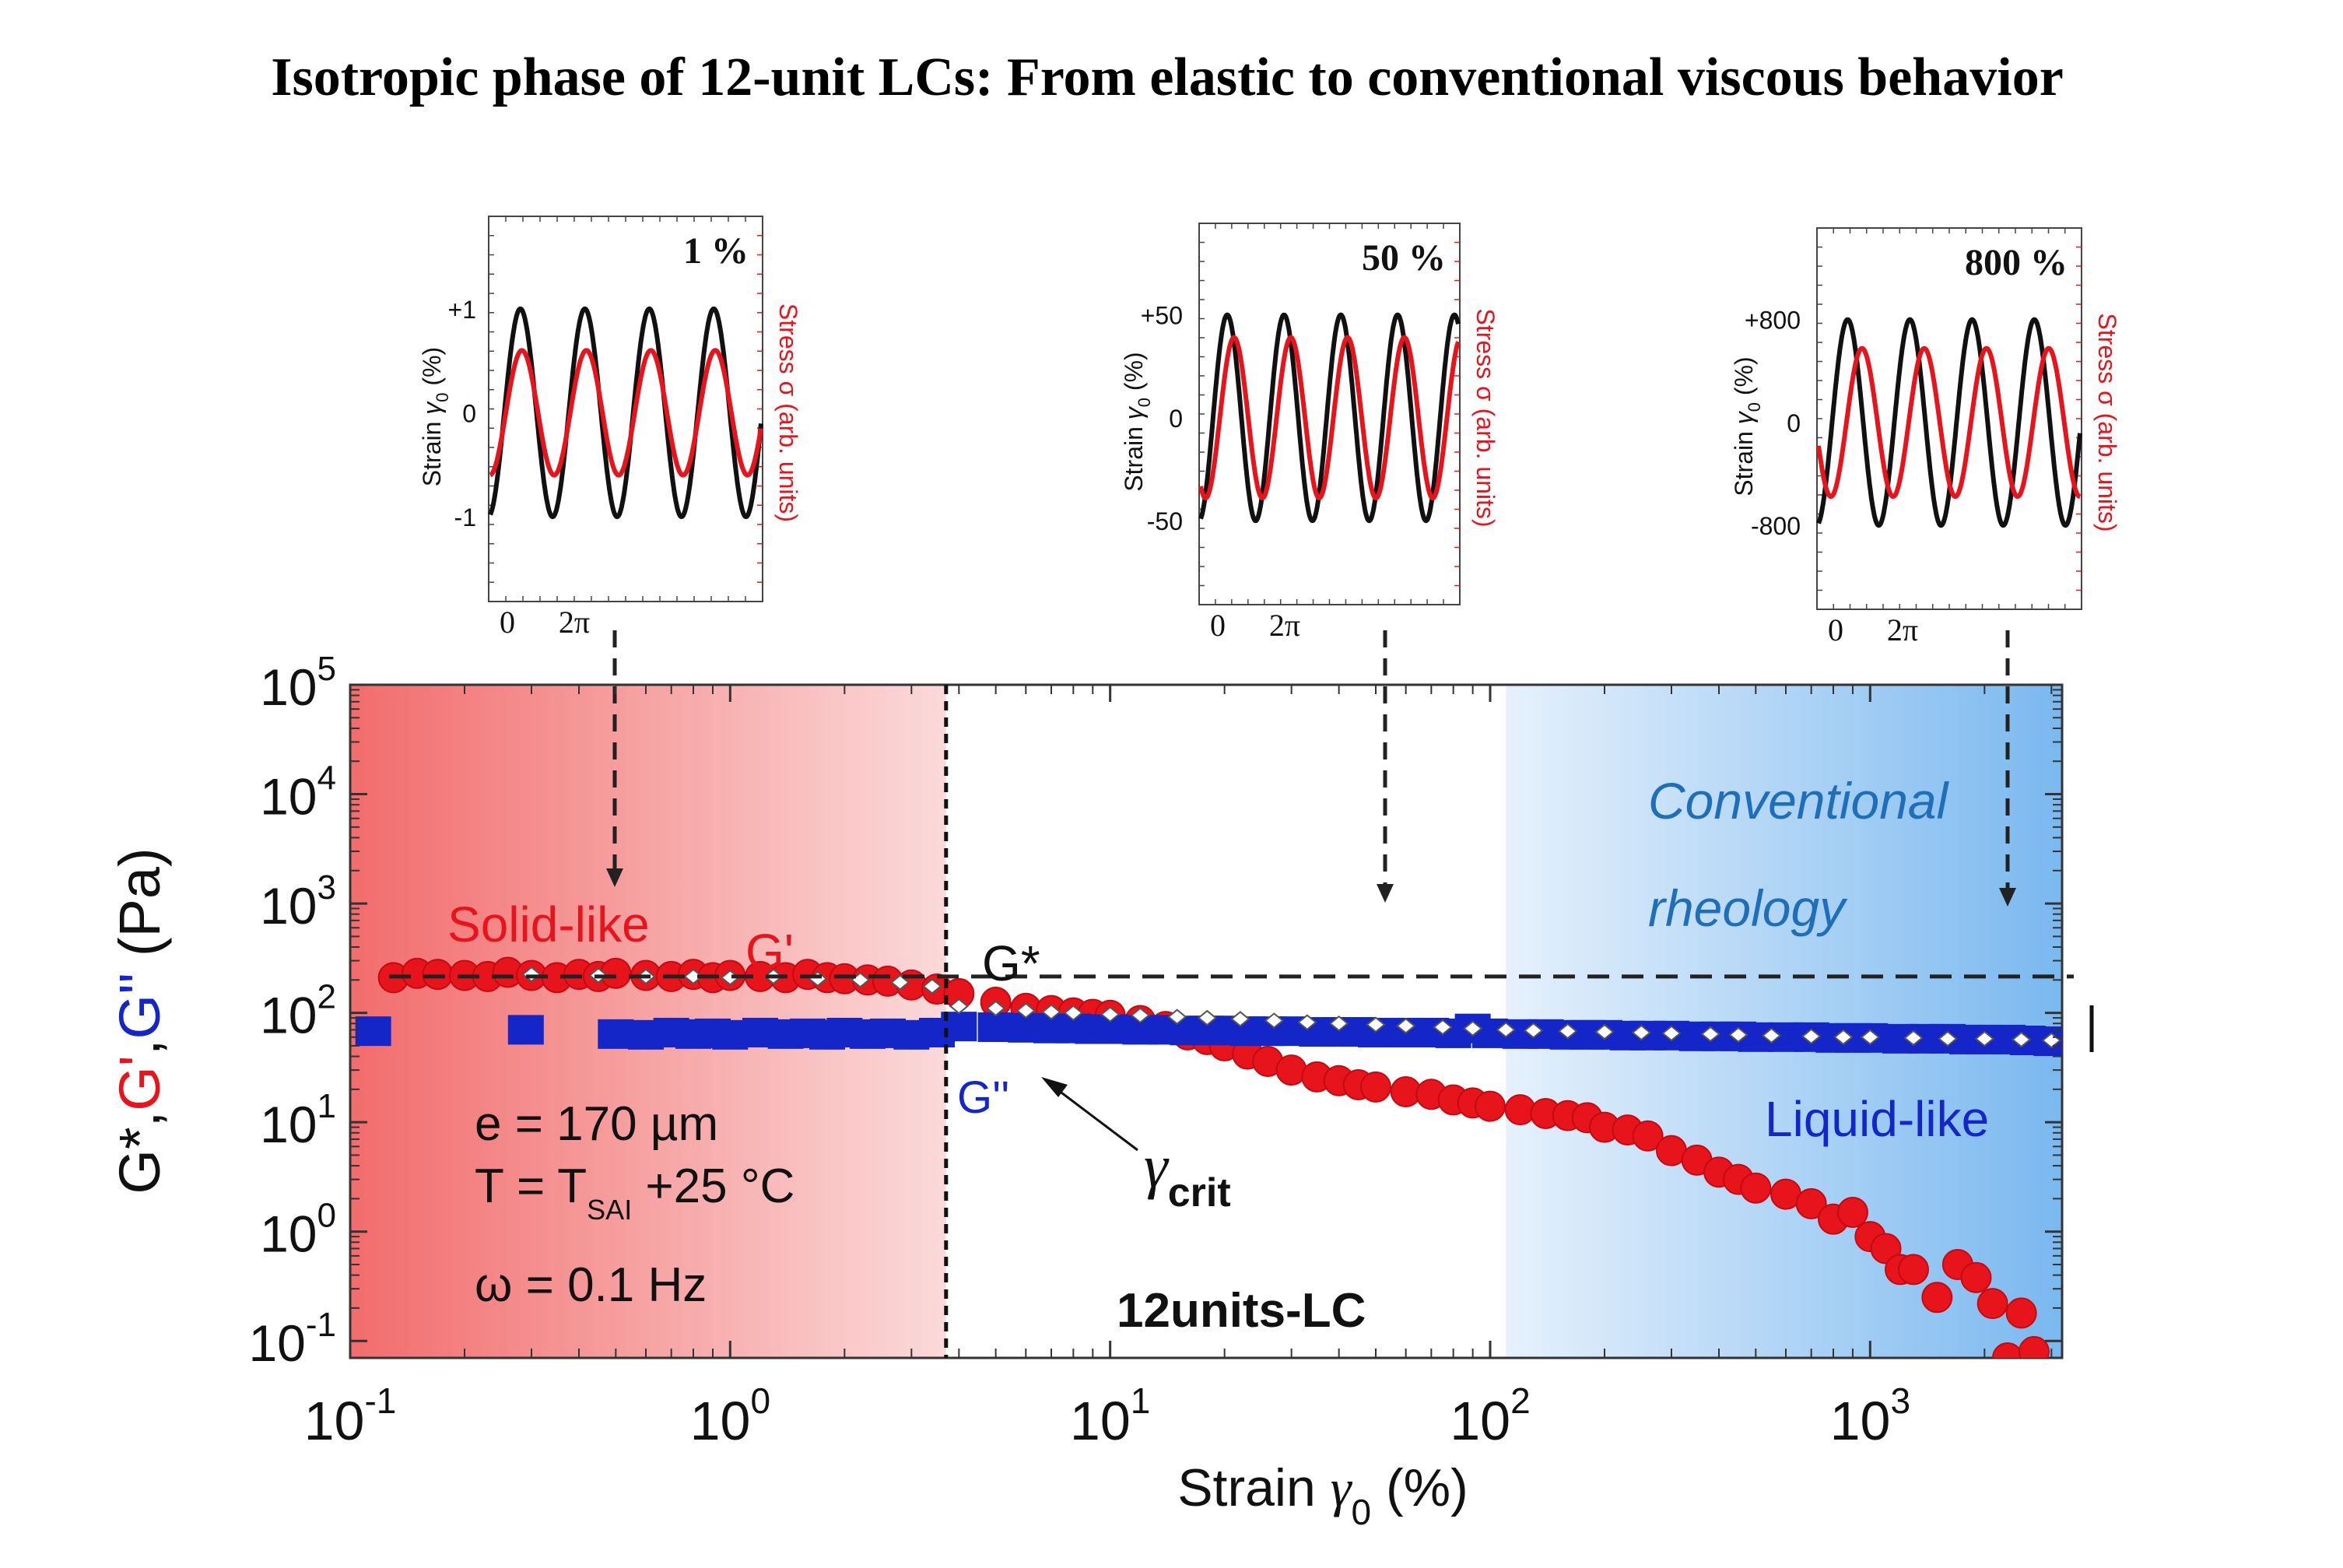  What do you see at coordinates (1110, 1415) in the screenshot?
I see `x-tick-label: 10¹` at bounding box center [1110, 1415].